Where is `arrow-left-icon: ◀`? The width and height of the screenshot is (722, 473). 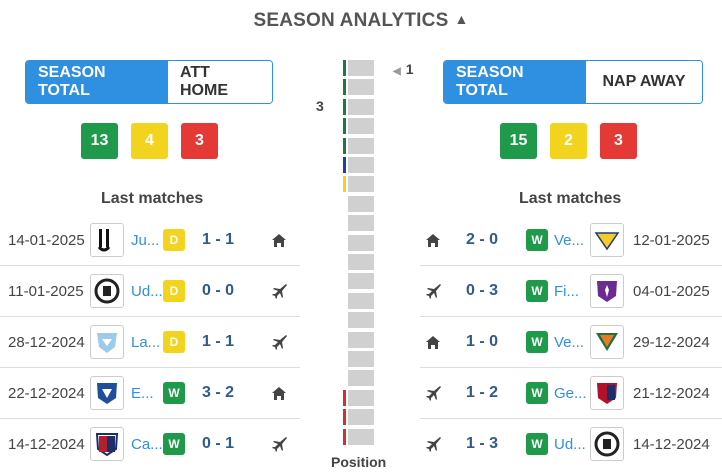
arrow-left-icon: ◀ is located at coordinates (397, 71).